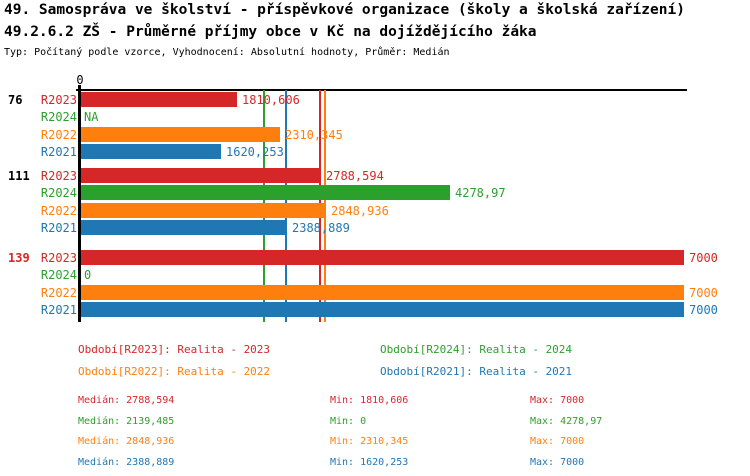  I want to click on bar-value-label: 1620,253, so click(255, 152).